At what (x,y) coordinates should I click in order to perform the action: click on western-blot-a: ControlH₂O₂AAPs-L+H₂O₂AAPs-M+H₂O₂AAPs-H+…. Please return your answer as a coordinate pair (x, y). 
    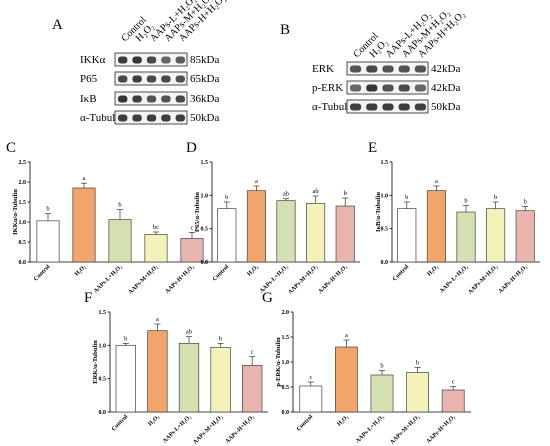
    Looking at the image, I should click on (154, 62).